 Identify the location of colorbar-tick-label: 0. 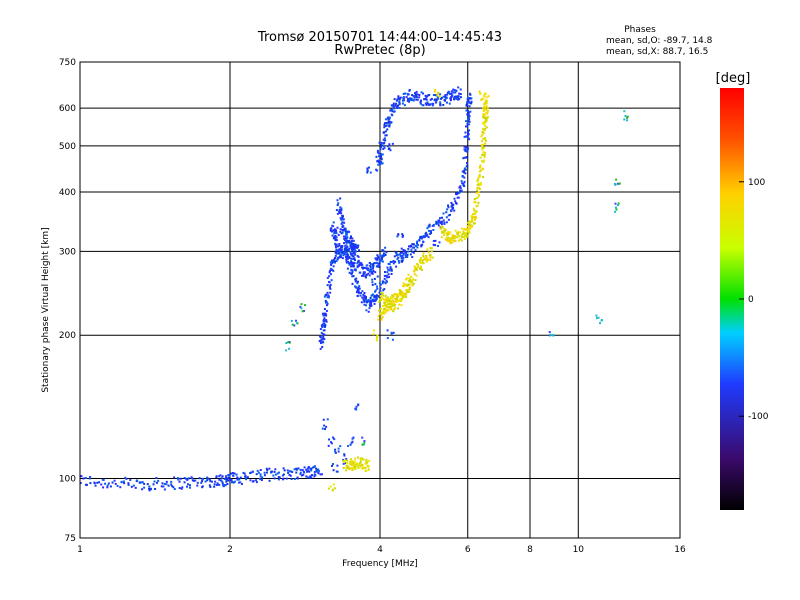
(751, 300).